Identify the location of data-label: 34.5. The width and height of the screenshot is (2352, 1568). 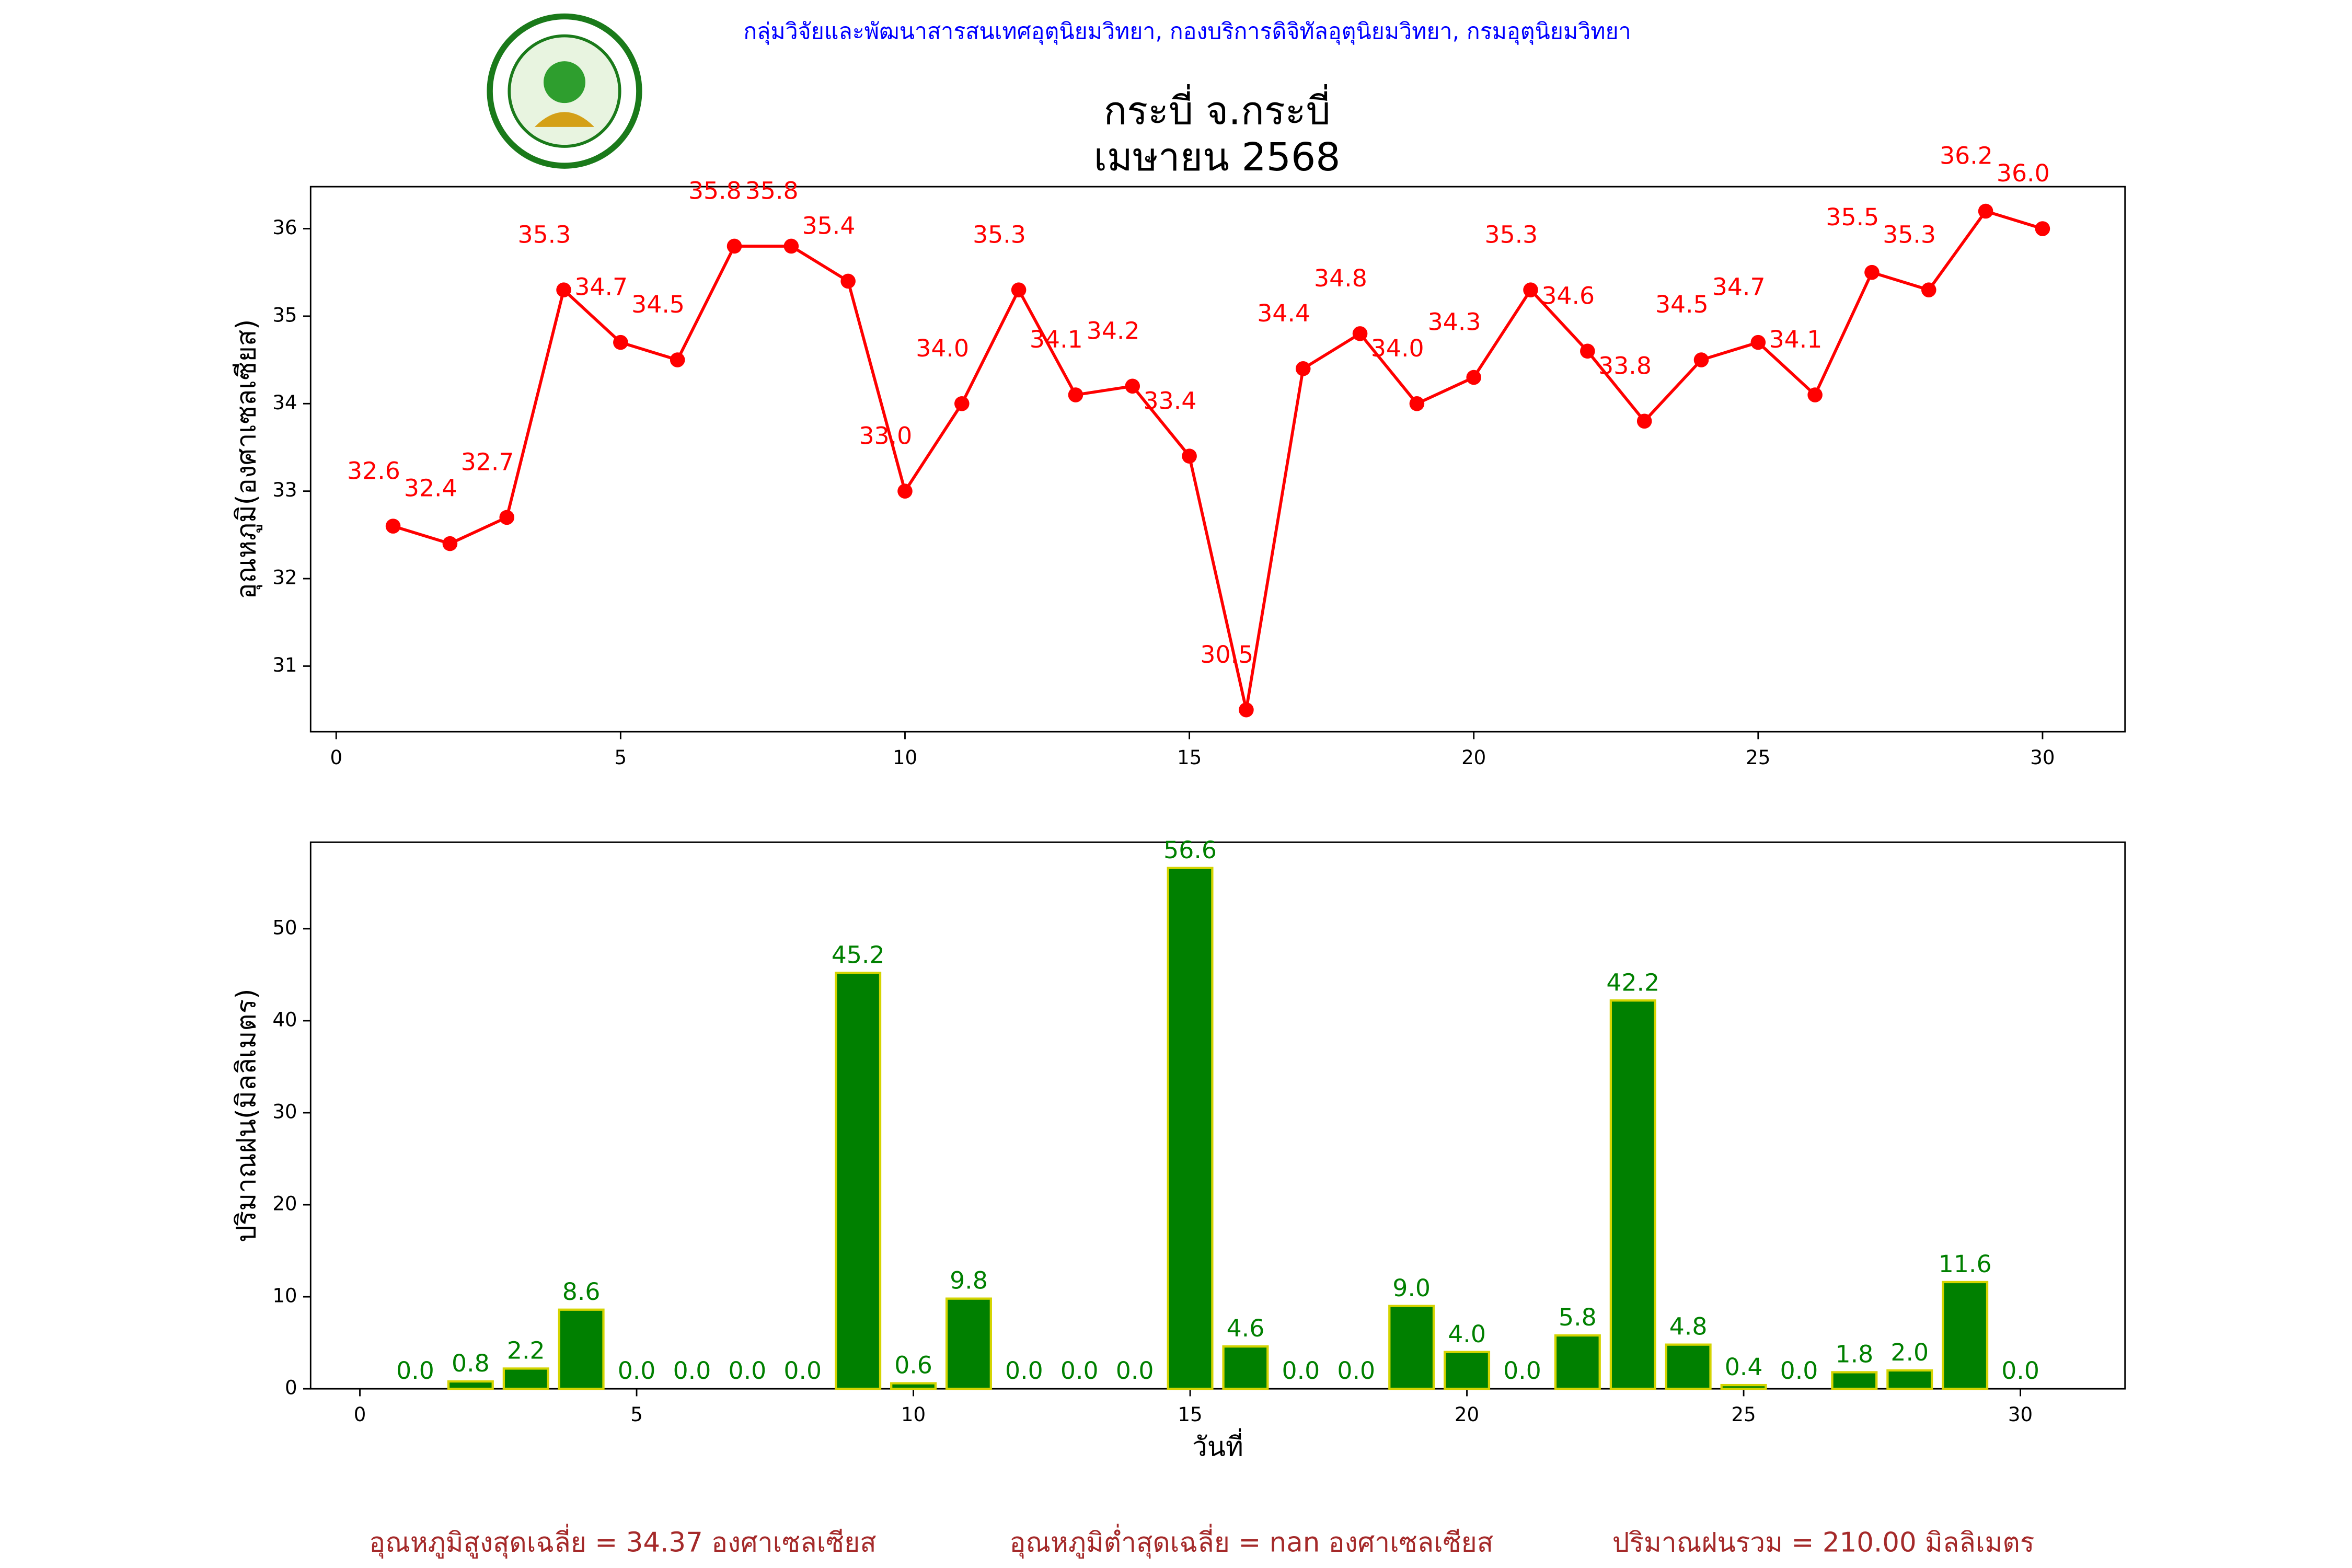
(1682, 304).